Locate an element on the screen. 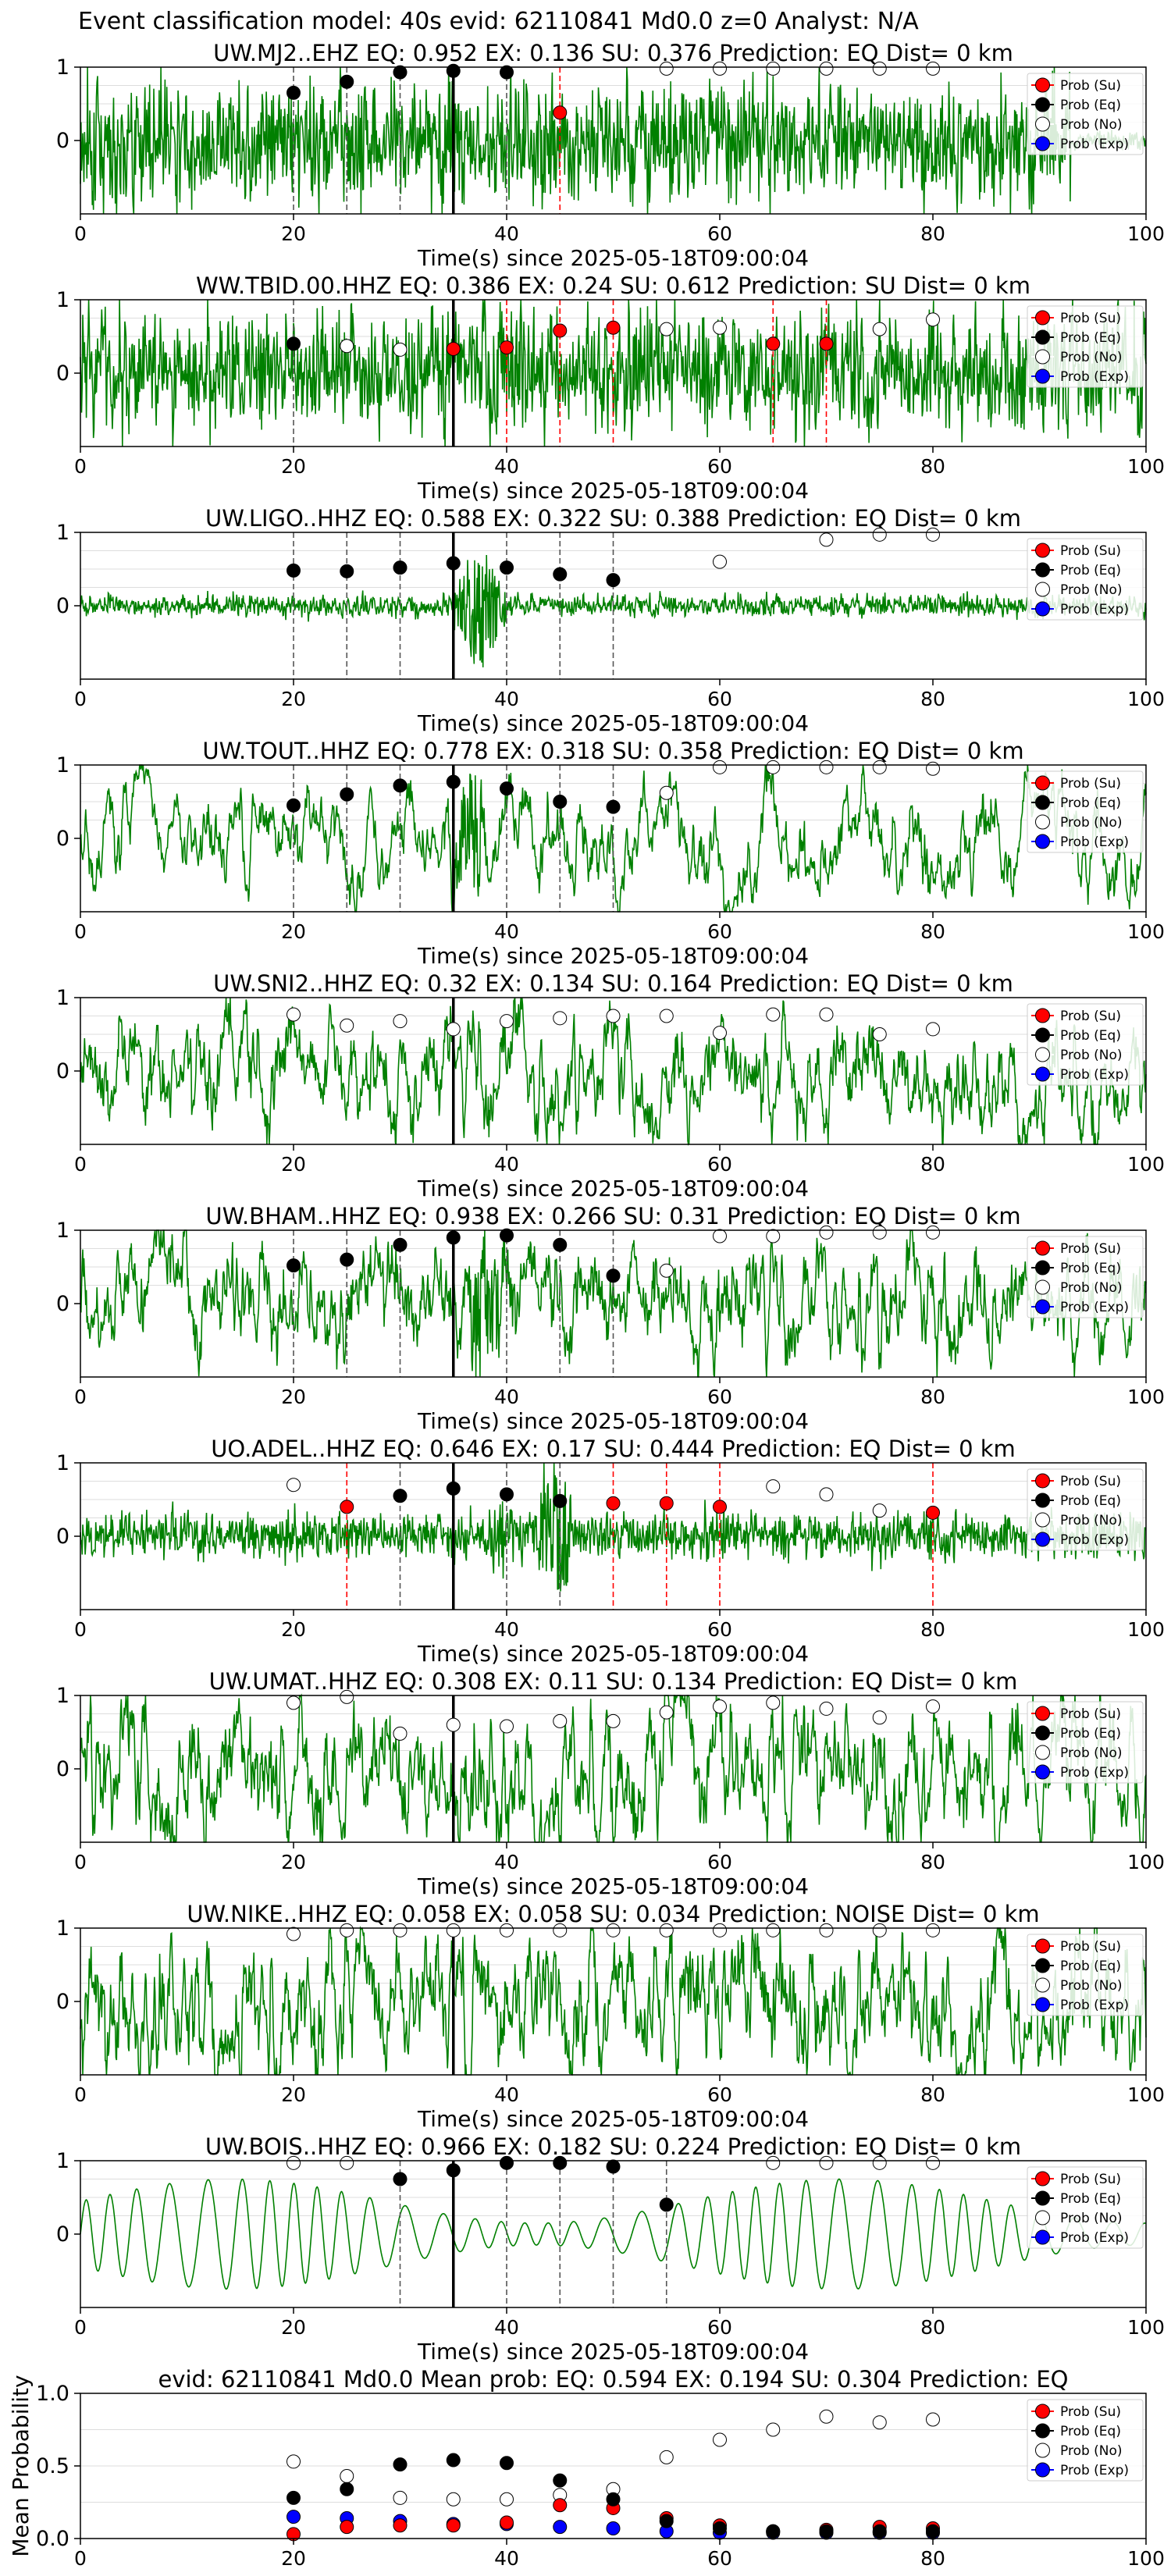 The image size is (1171, 2576). x-tick-label: 80 is located at coordinates (932, 2327).